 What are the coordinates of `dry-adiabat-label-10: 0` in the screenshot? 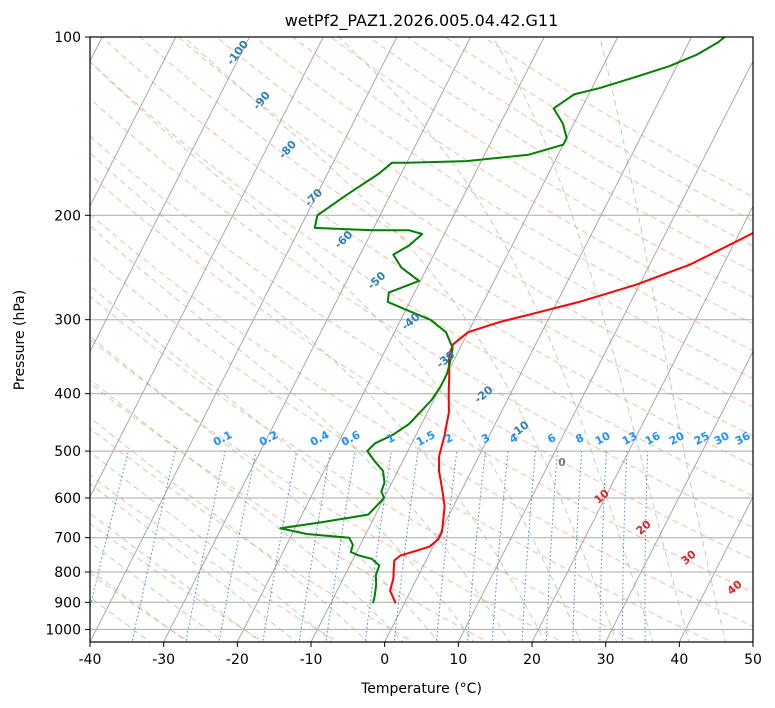 It's located at (562, 462).